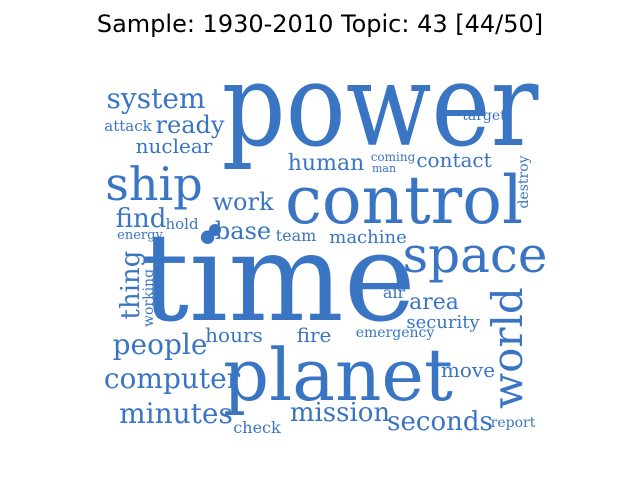  What do you see at coordinates (524, 181) in the screenshot?
I see `word-destroy: destroy` at bounding box center [524, 181].